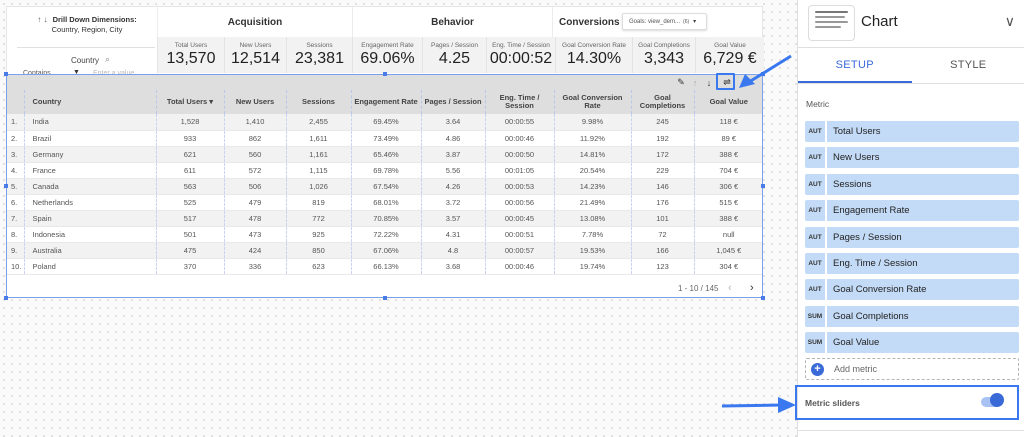 This screenshot has width=1024, height=437. Describe the element at coordinates (871, 316) in the screenshot. I see `metric-name: Goal Completions` at that location.